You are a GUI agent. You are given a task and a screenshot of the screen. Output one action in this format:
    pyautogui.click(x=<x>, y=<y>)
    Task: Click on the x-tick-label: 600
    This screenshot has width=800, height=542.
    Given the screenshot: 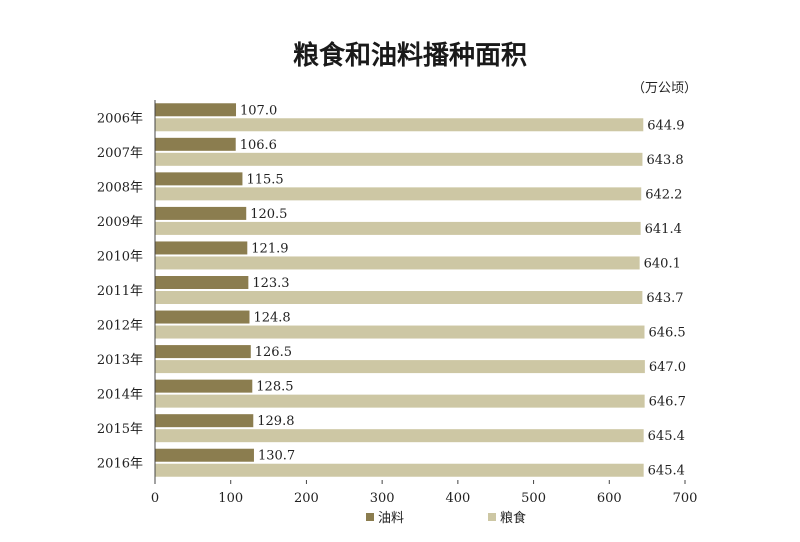 What is the action you would take?
    pyautogui.click(x=609, y=498)
    